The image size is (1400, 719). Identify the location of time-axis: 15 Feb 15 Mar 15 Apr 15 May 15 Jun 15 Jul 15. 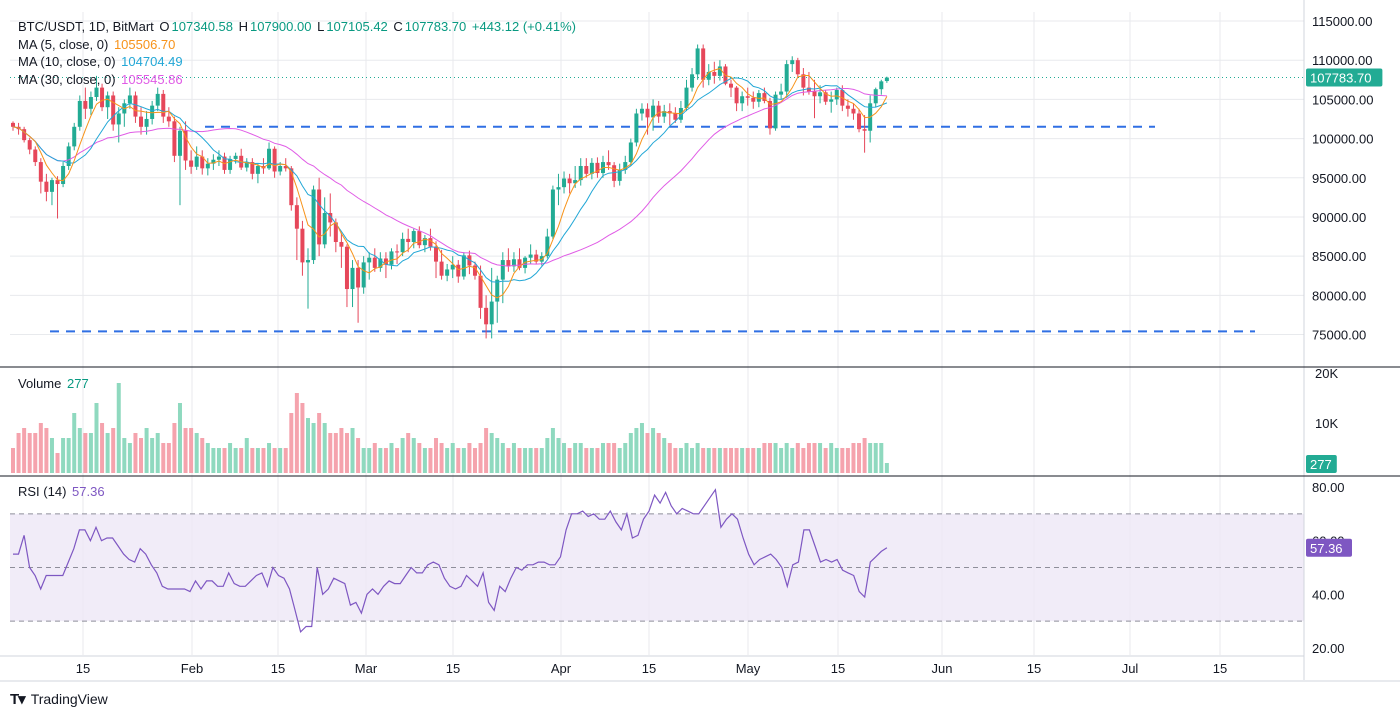
(651, 668).